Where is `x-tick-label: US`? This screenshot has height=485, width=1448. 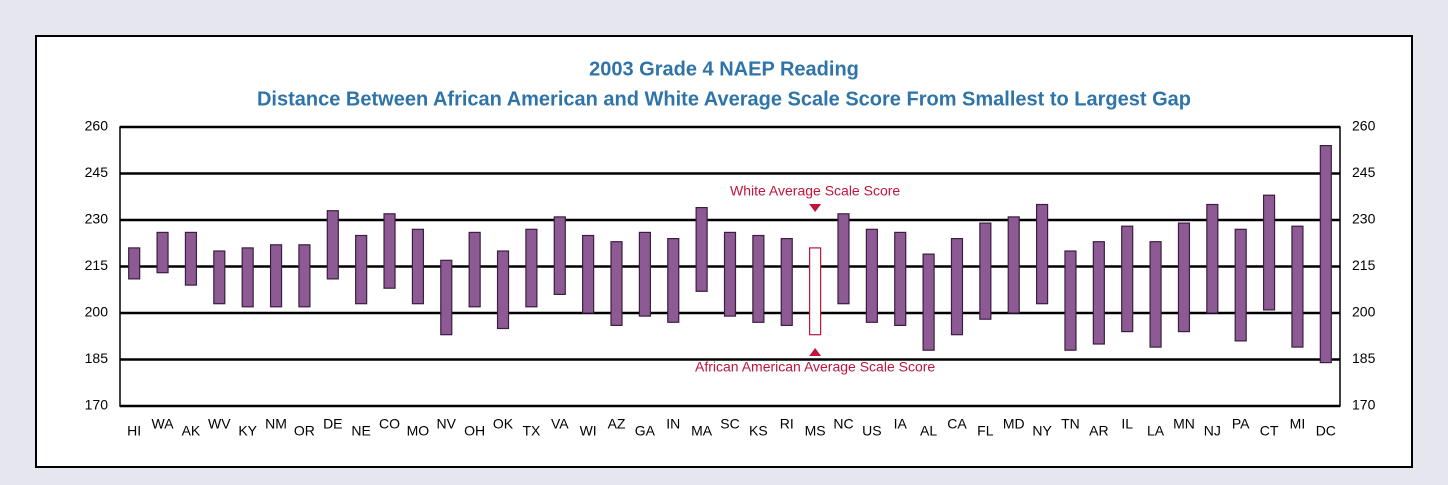
x-tick-label: US is located at coordinates (871, 431).